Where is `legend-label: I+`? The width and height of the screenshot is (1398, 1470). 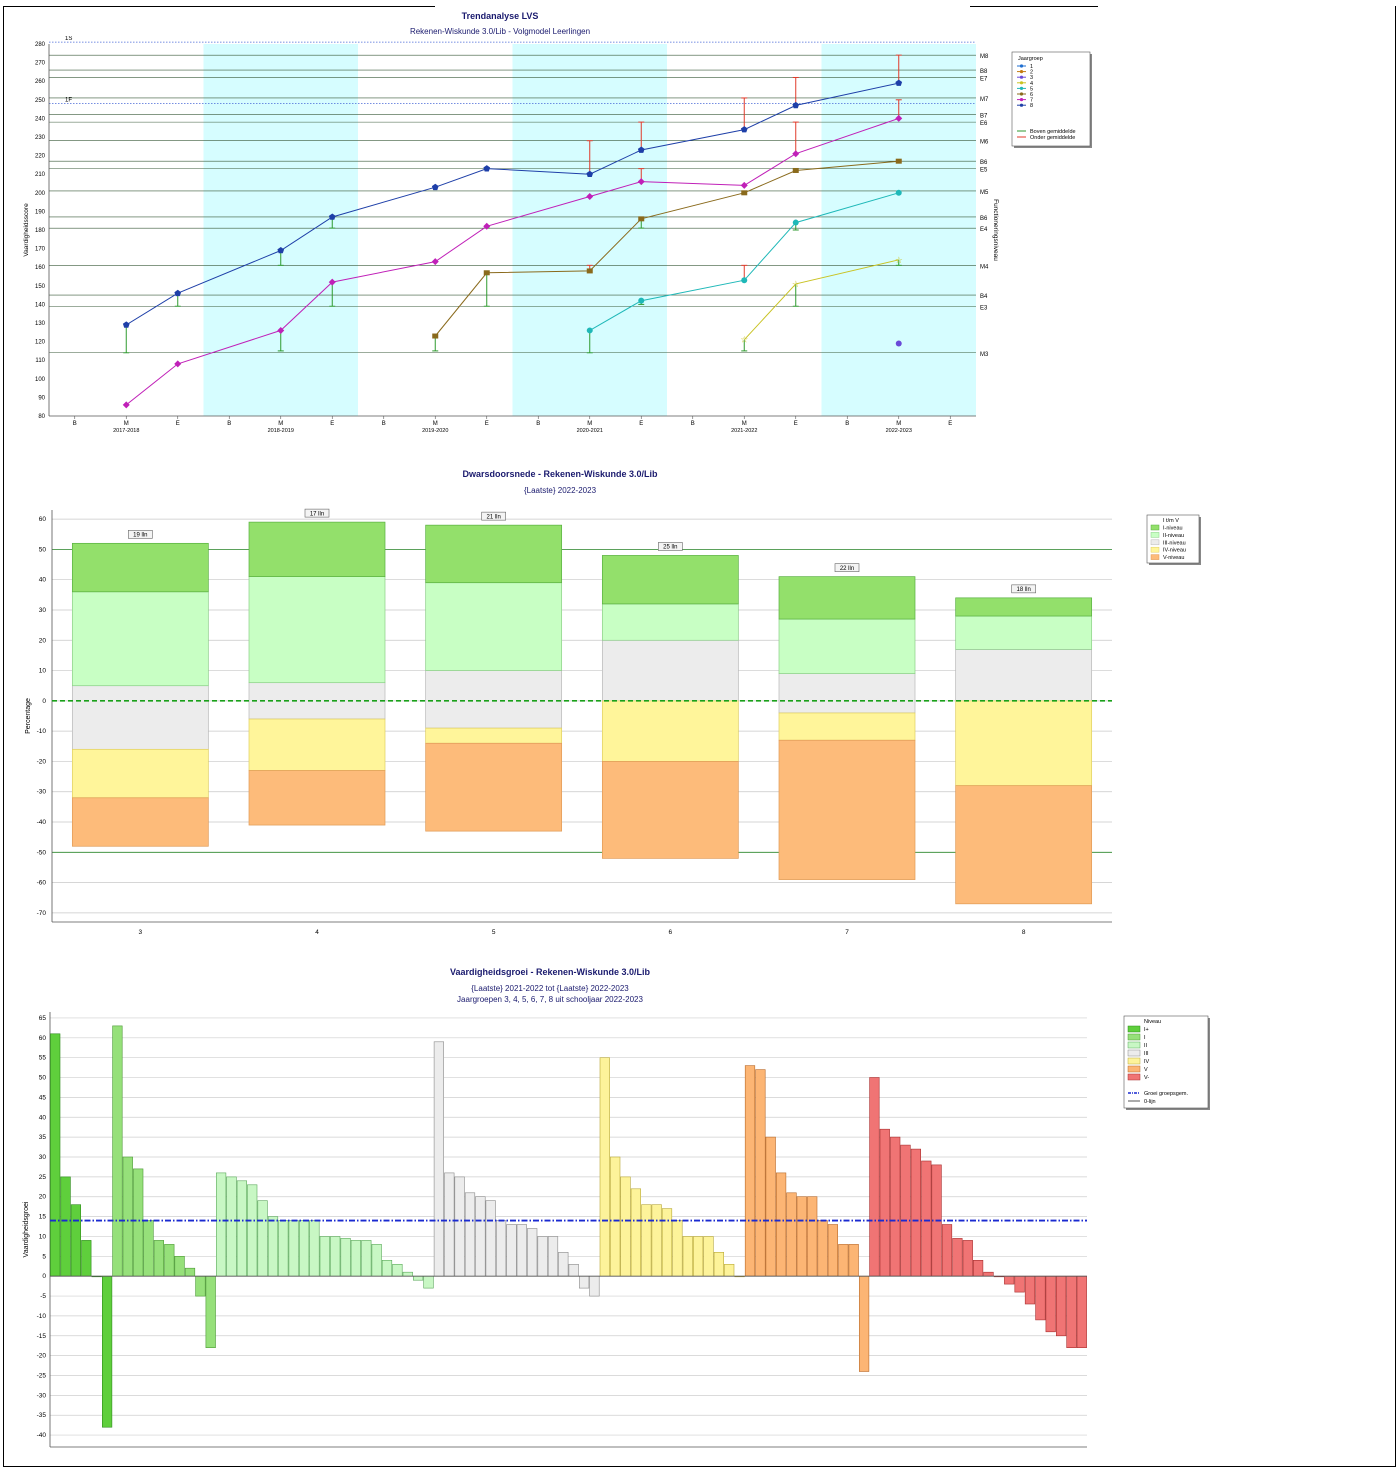 legend-label: I+ is located at coordinates (1146, 1030).